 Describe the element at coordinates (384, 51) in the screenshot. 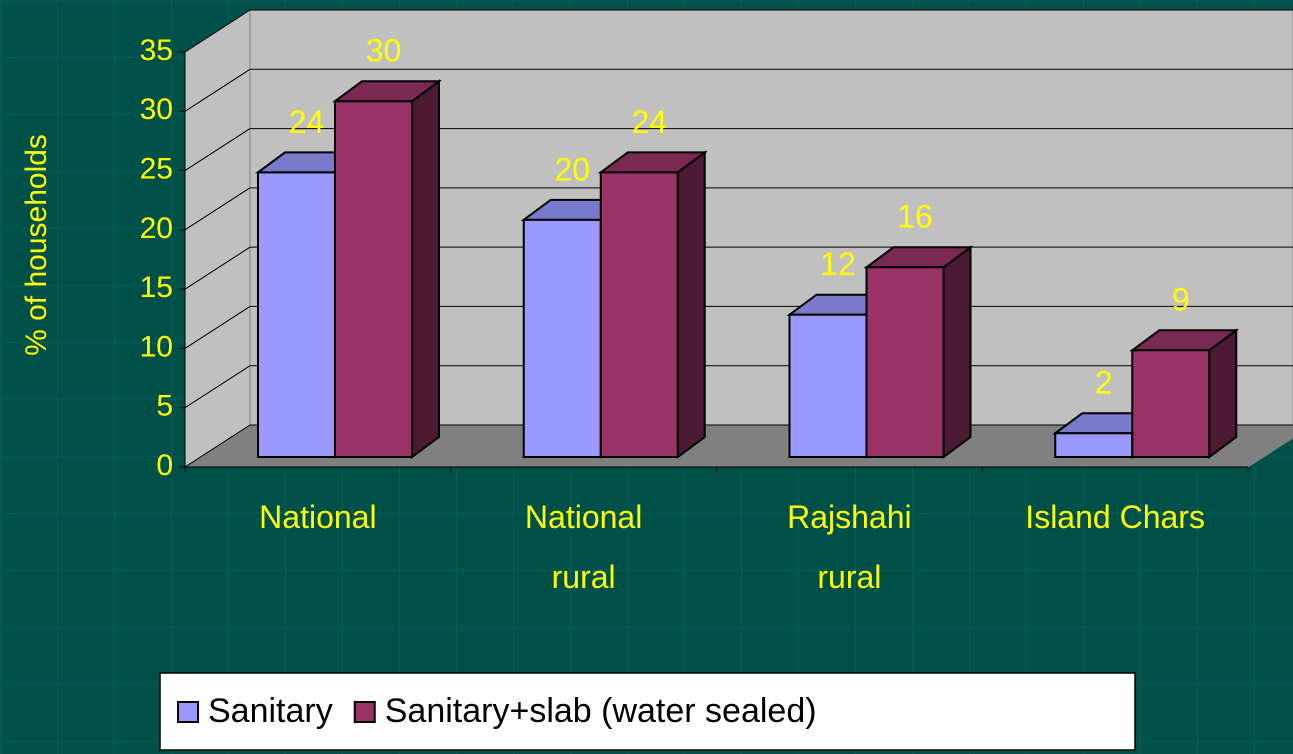

I see `value-label: 30` at that location.